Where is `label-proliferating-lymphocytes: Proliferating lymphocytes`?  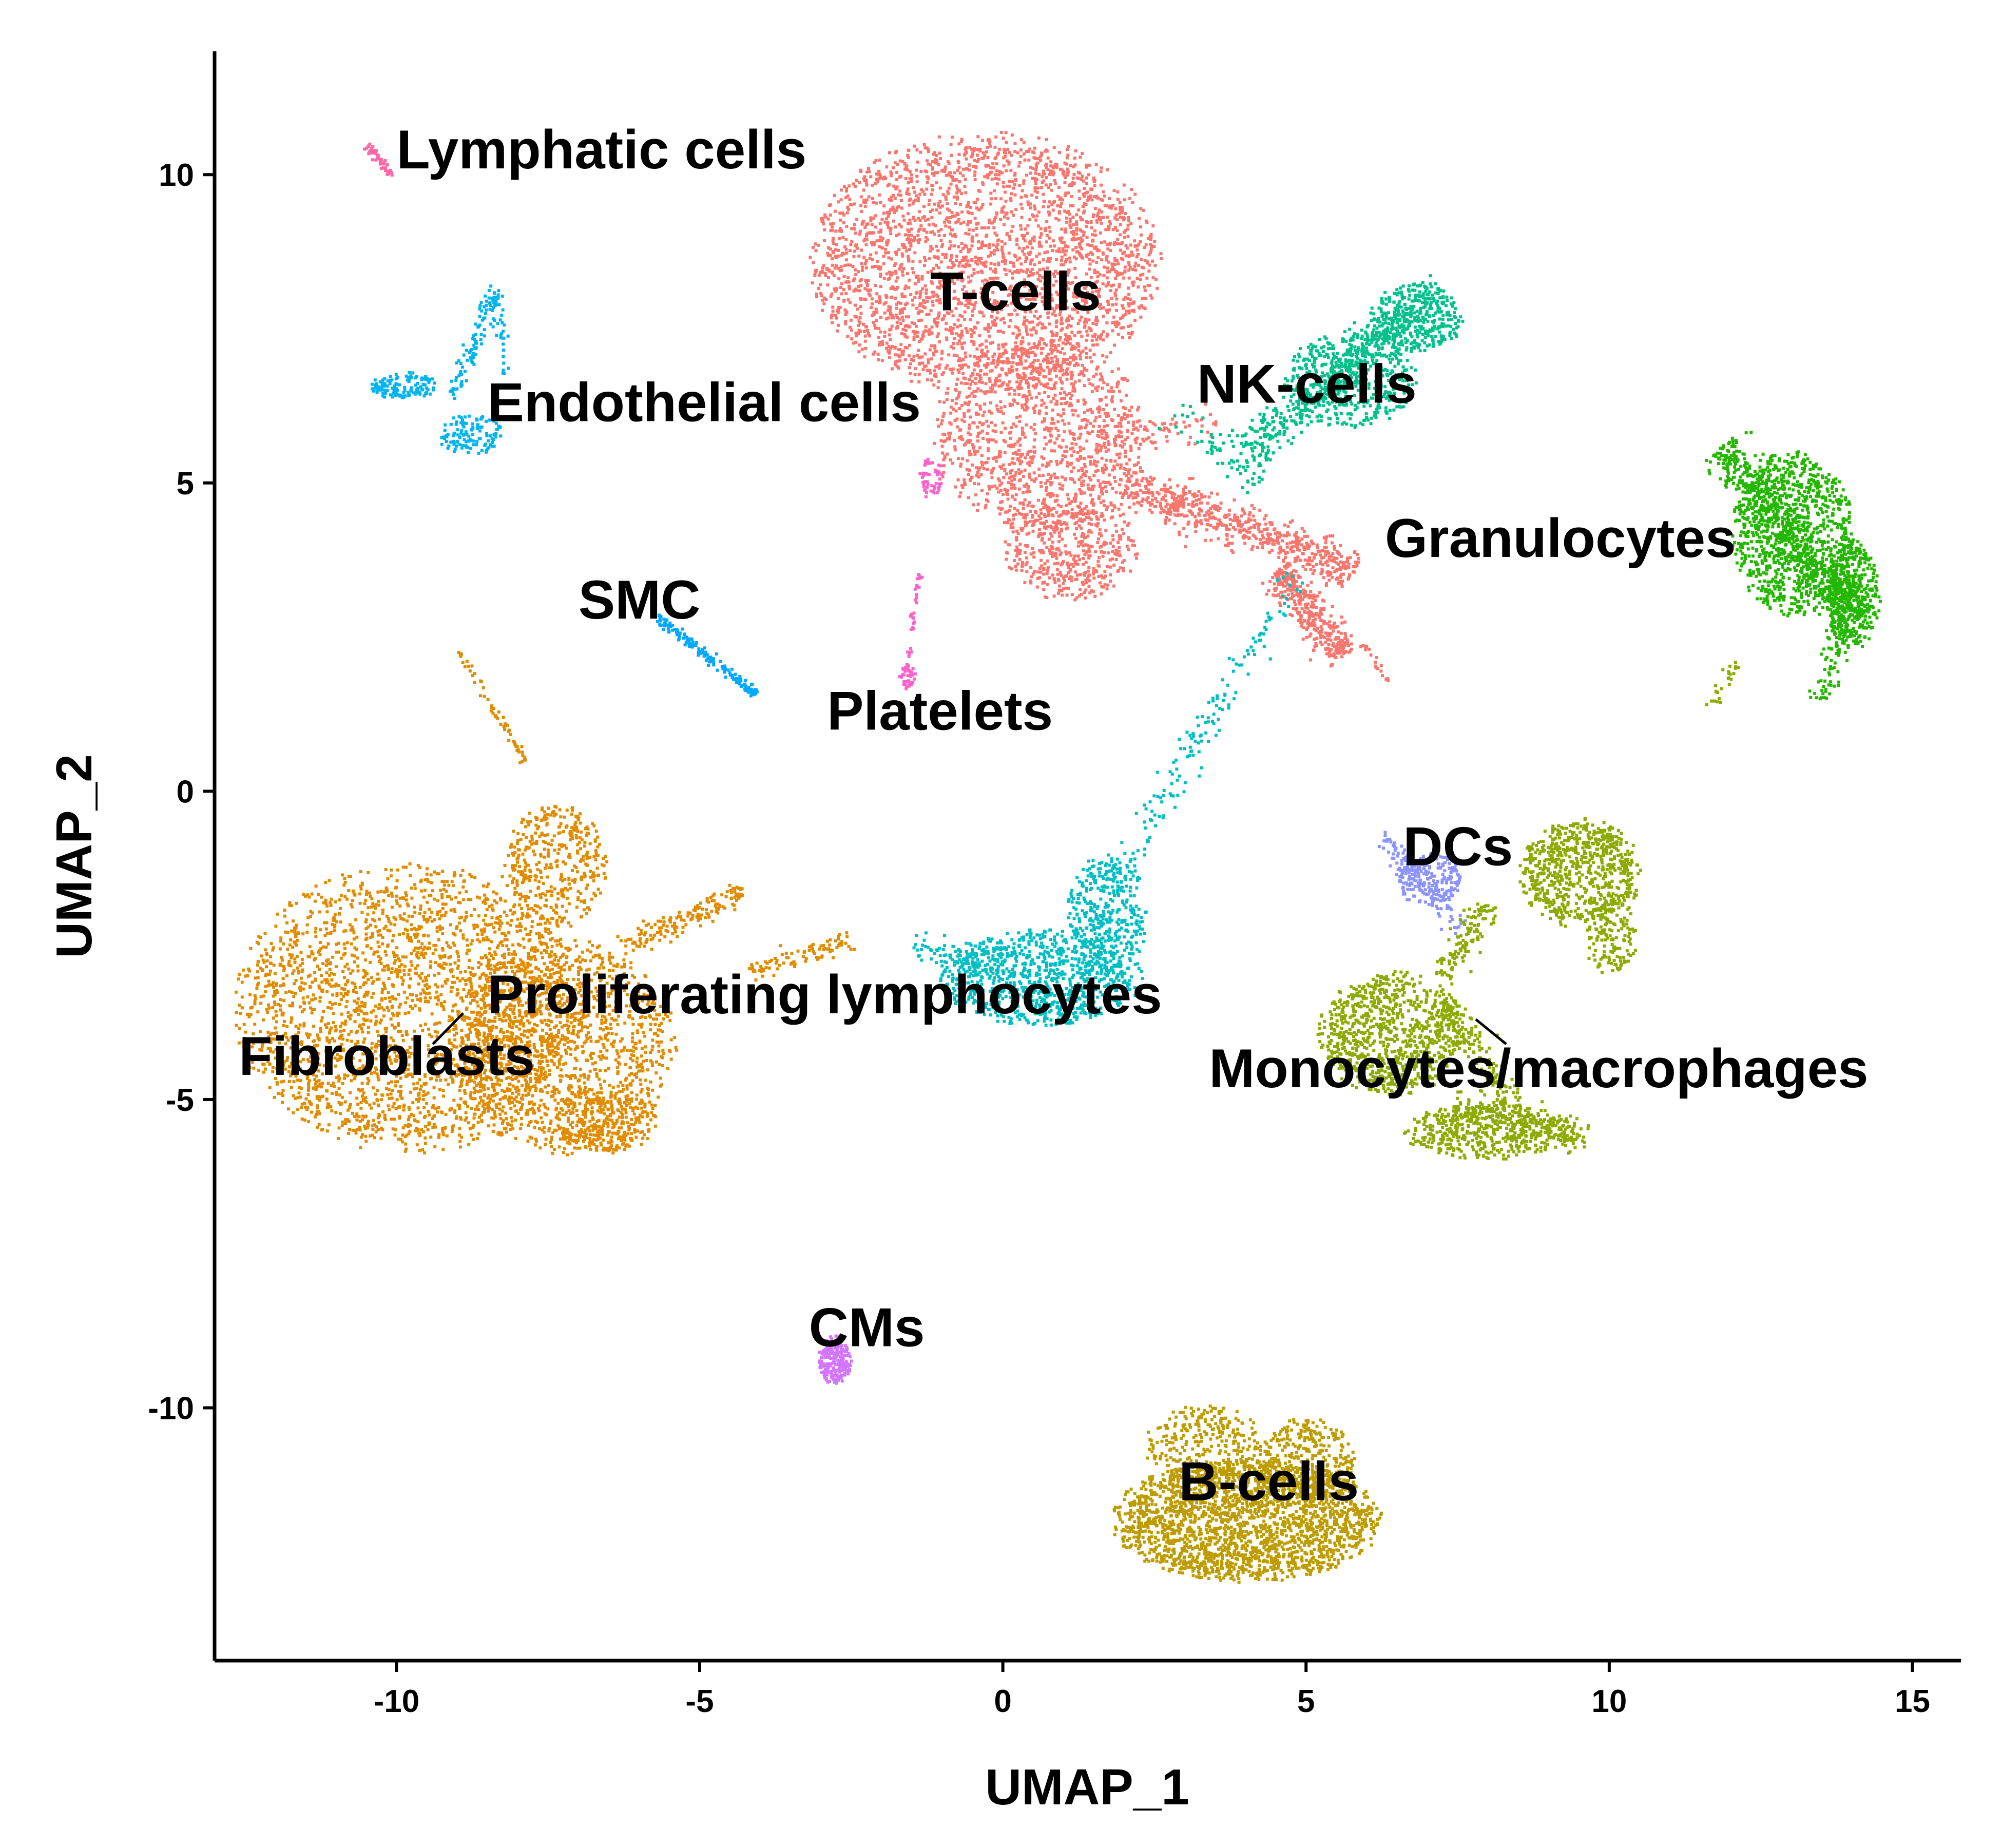
label-proliferating-lymphocytes: Proliferating lymphocytes is located at coordinates (825, 994).